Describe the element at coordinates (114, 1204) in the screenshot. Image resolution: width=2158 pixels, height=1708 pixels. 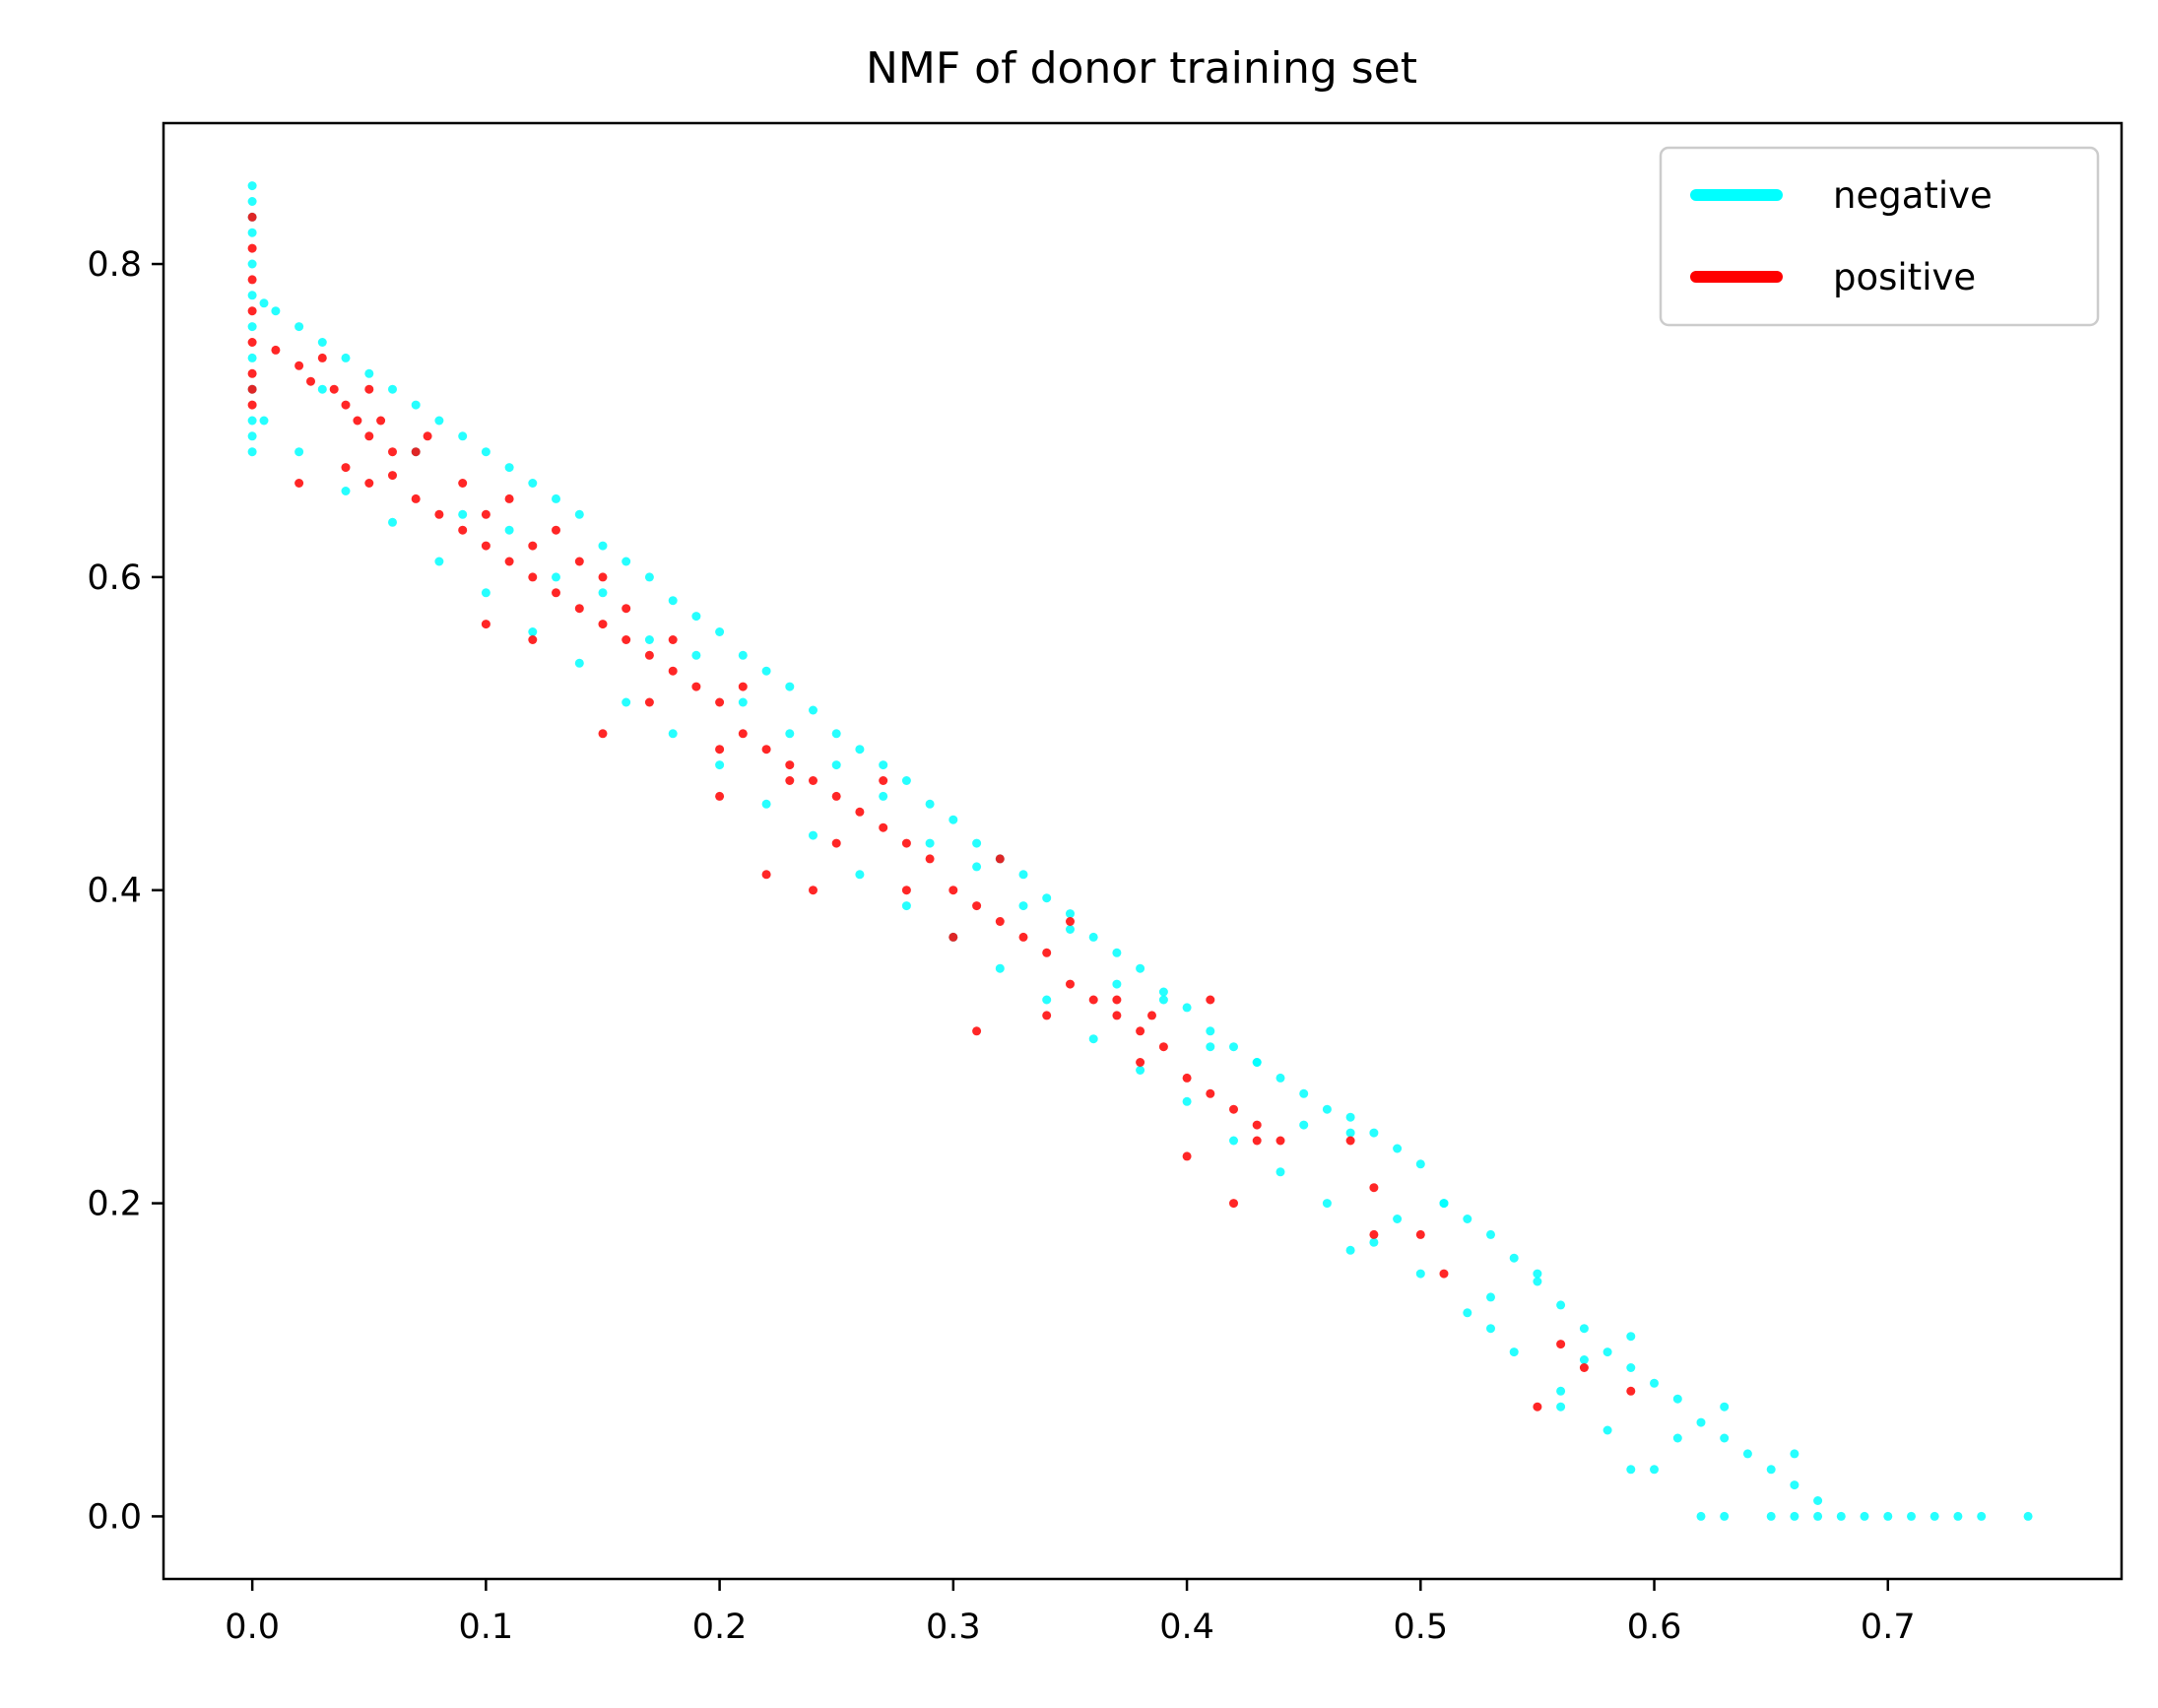
I see `y-tick-label: 0.2` at that location.